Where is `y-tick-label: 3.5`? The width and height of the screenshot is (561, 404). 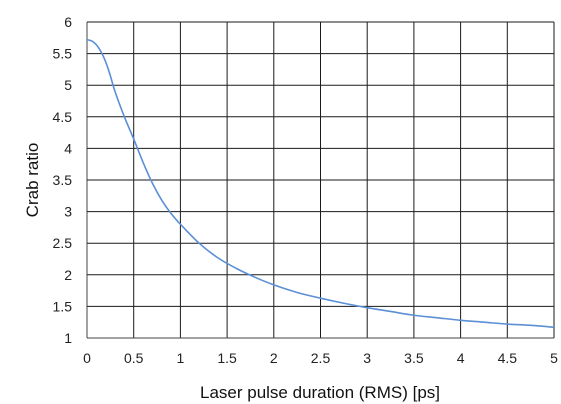
y-tick-label: 3.5 is located at coordinates (63, 180).